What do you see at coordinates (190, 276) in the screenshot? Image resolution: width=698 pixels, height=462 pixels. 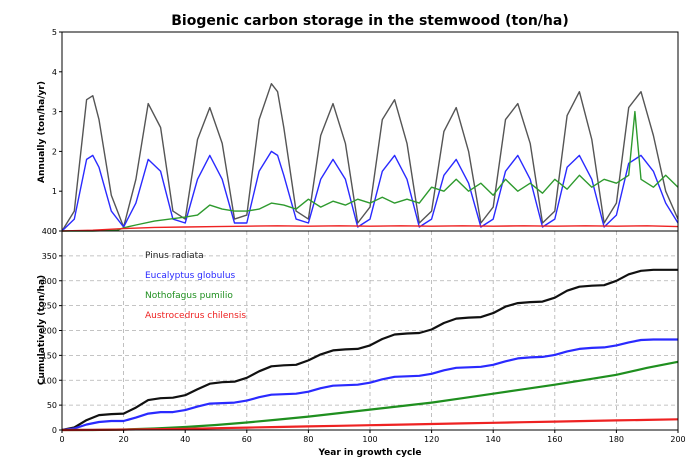 I see `legend-entry: Eucalyptus globulus` at bounding box center [190, 276].